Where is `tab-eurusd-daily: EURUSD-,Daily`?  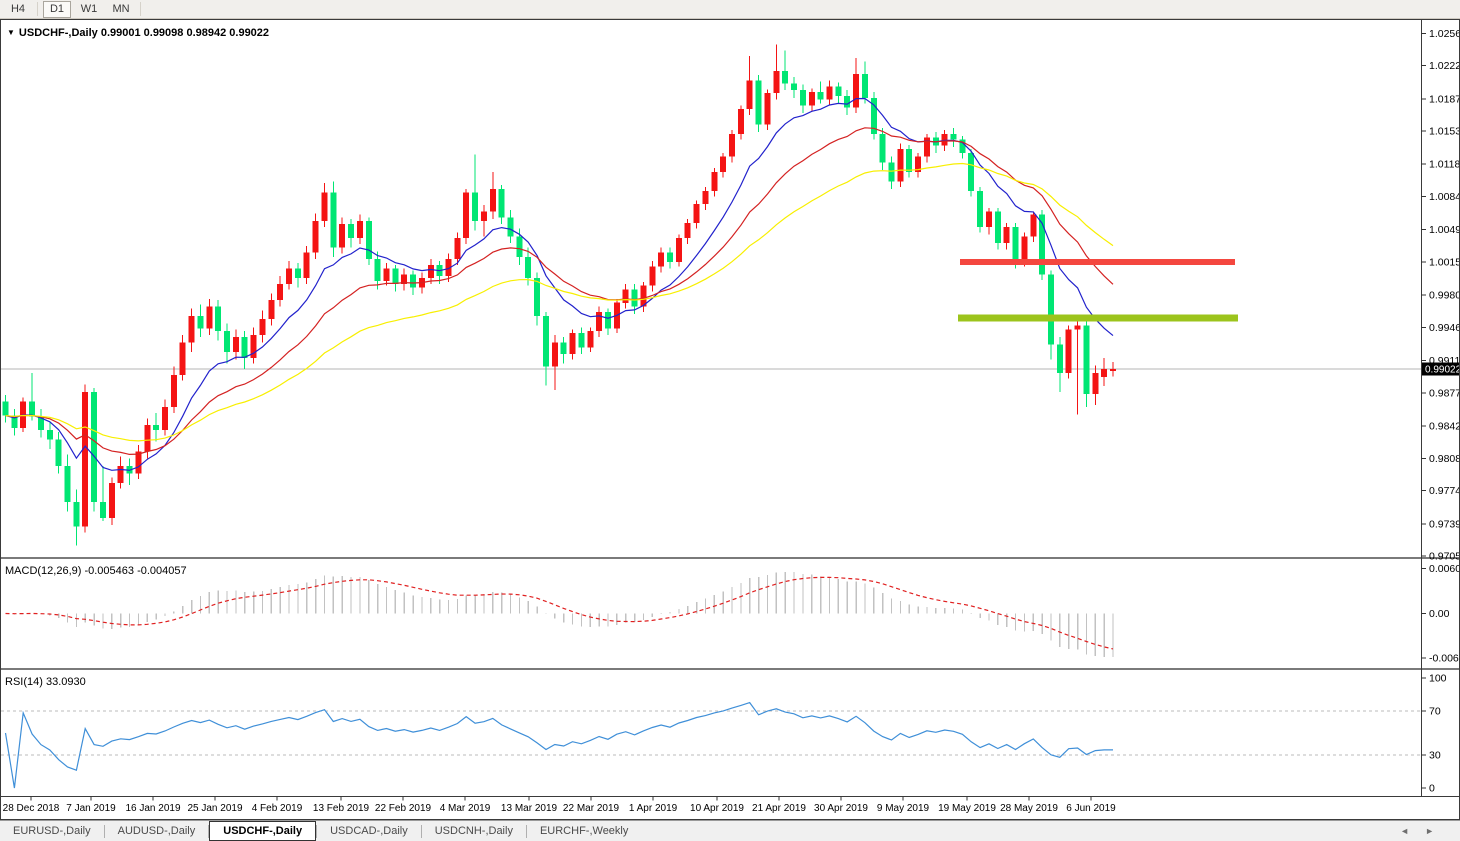
tab-eurusd-daily: EURUSD-,Daily is located at coordinates (52, 831).